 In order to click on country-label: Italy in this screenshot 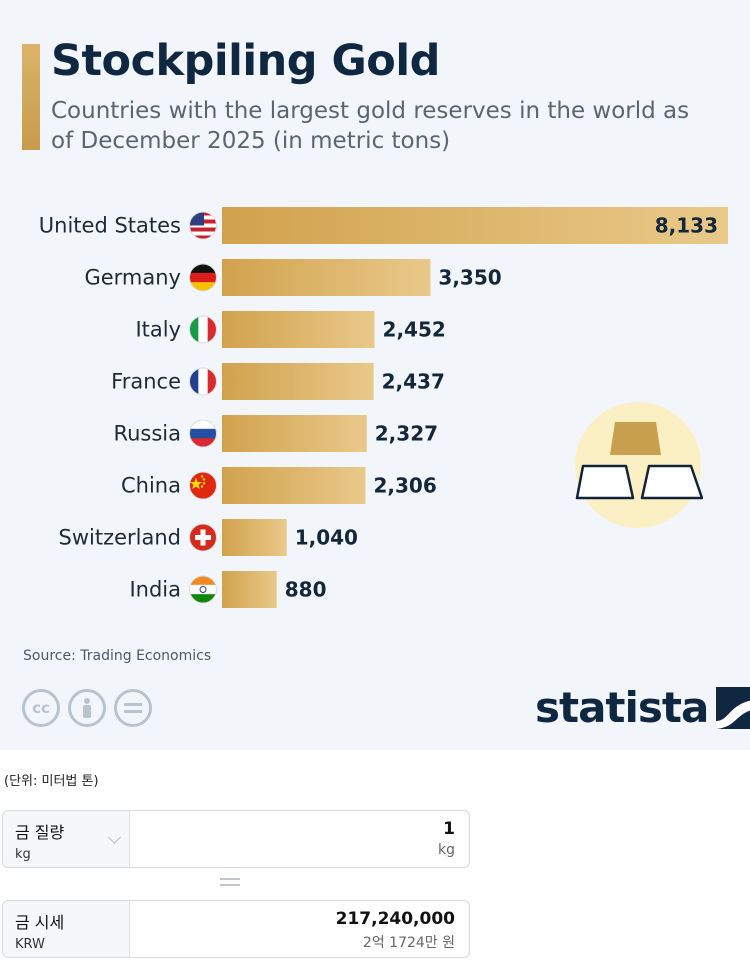, I will do `click(158, 330)`.